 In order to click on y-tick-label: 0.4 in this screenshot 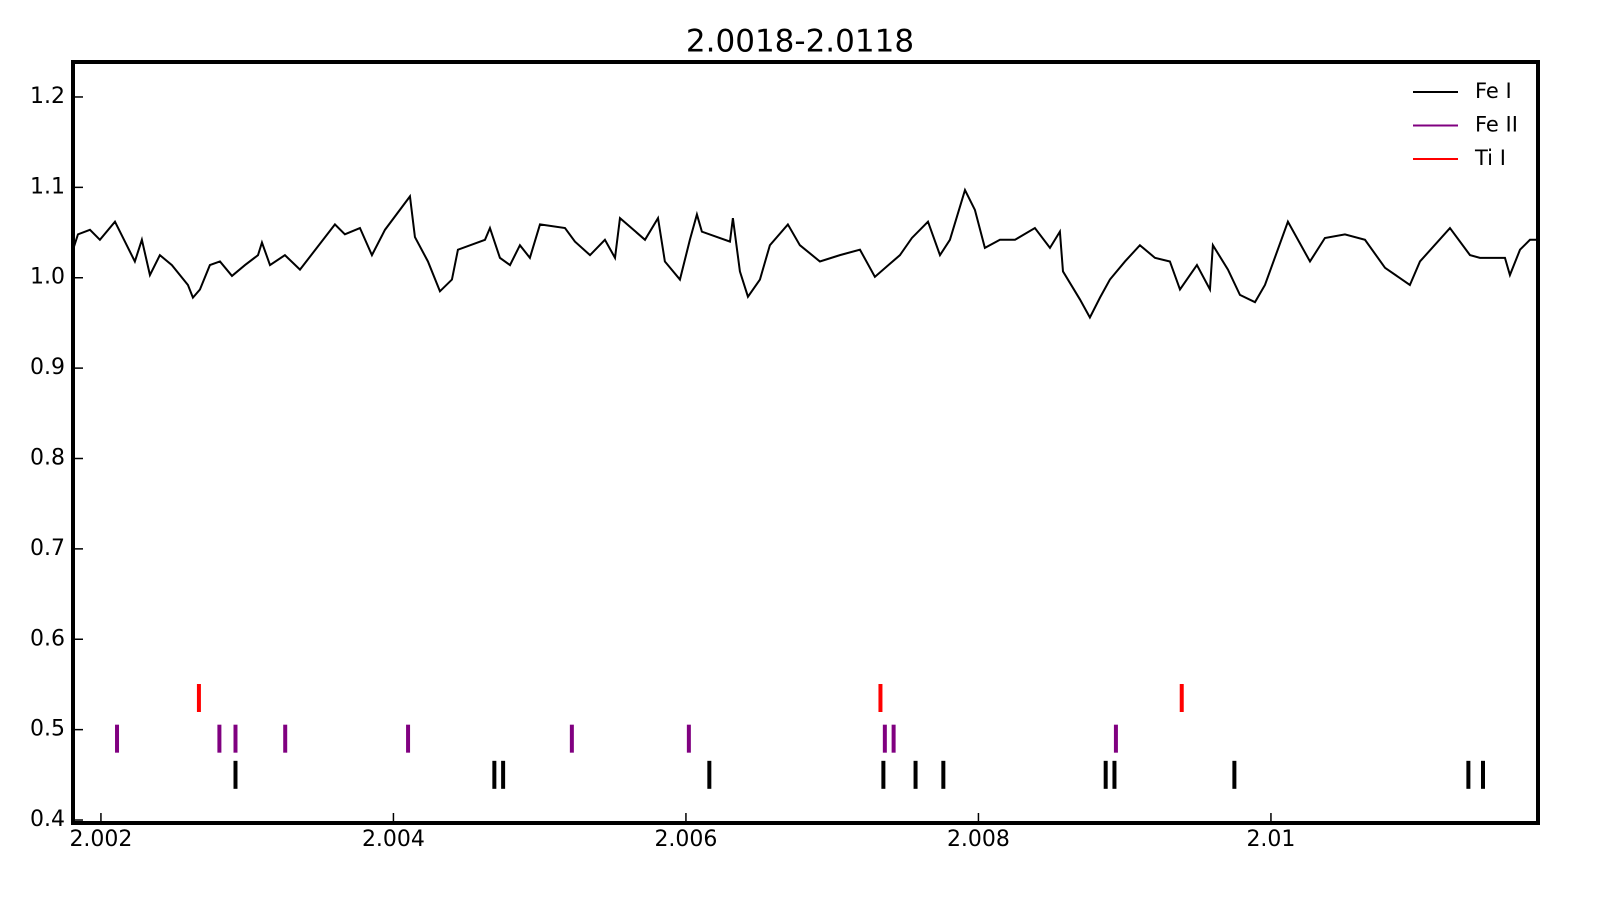, I will do `click(47, 819)`.